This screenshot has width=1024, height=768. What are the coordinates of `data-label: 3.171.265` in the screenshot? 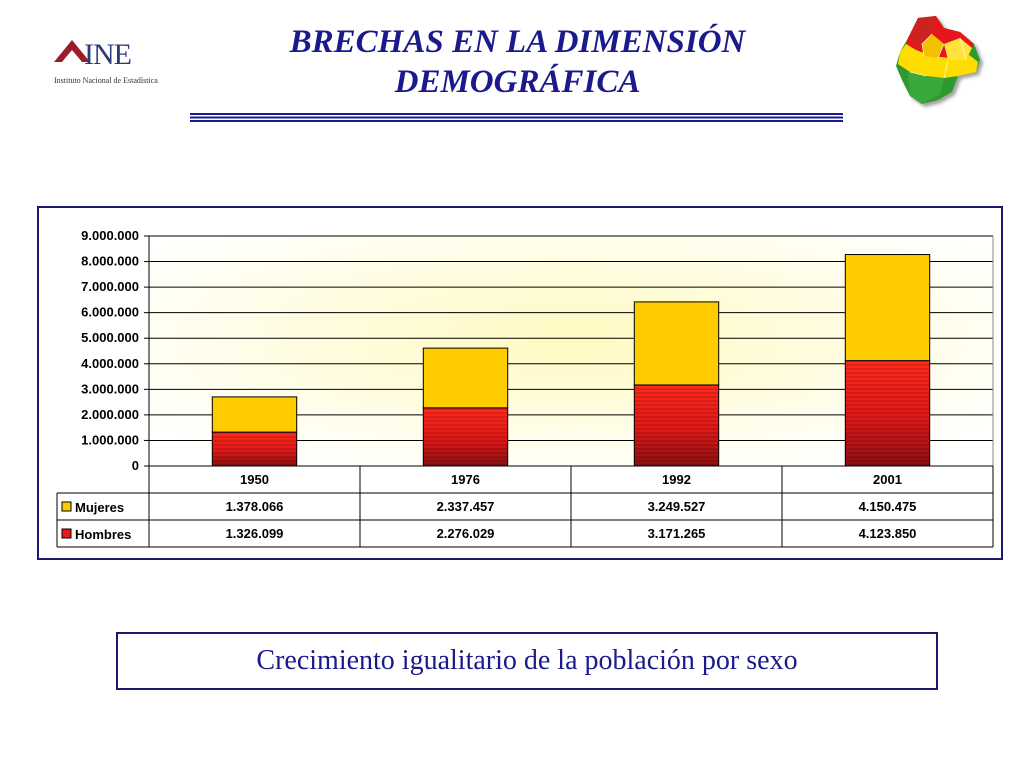 It's located at (677, 533).